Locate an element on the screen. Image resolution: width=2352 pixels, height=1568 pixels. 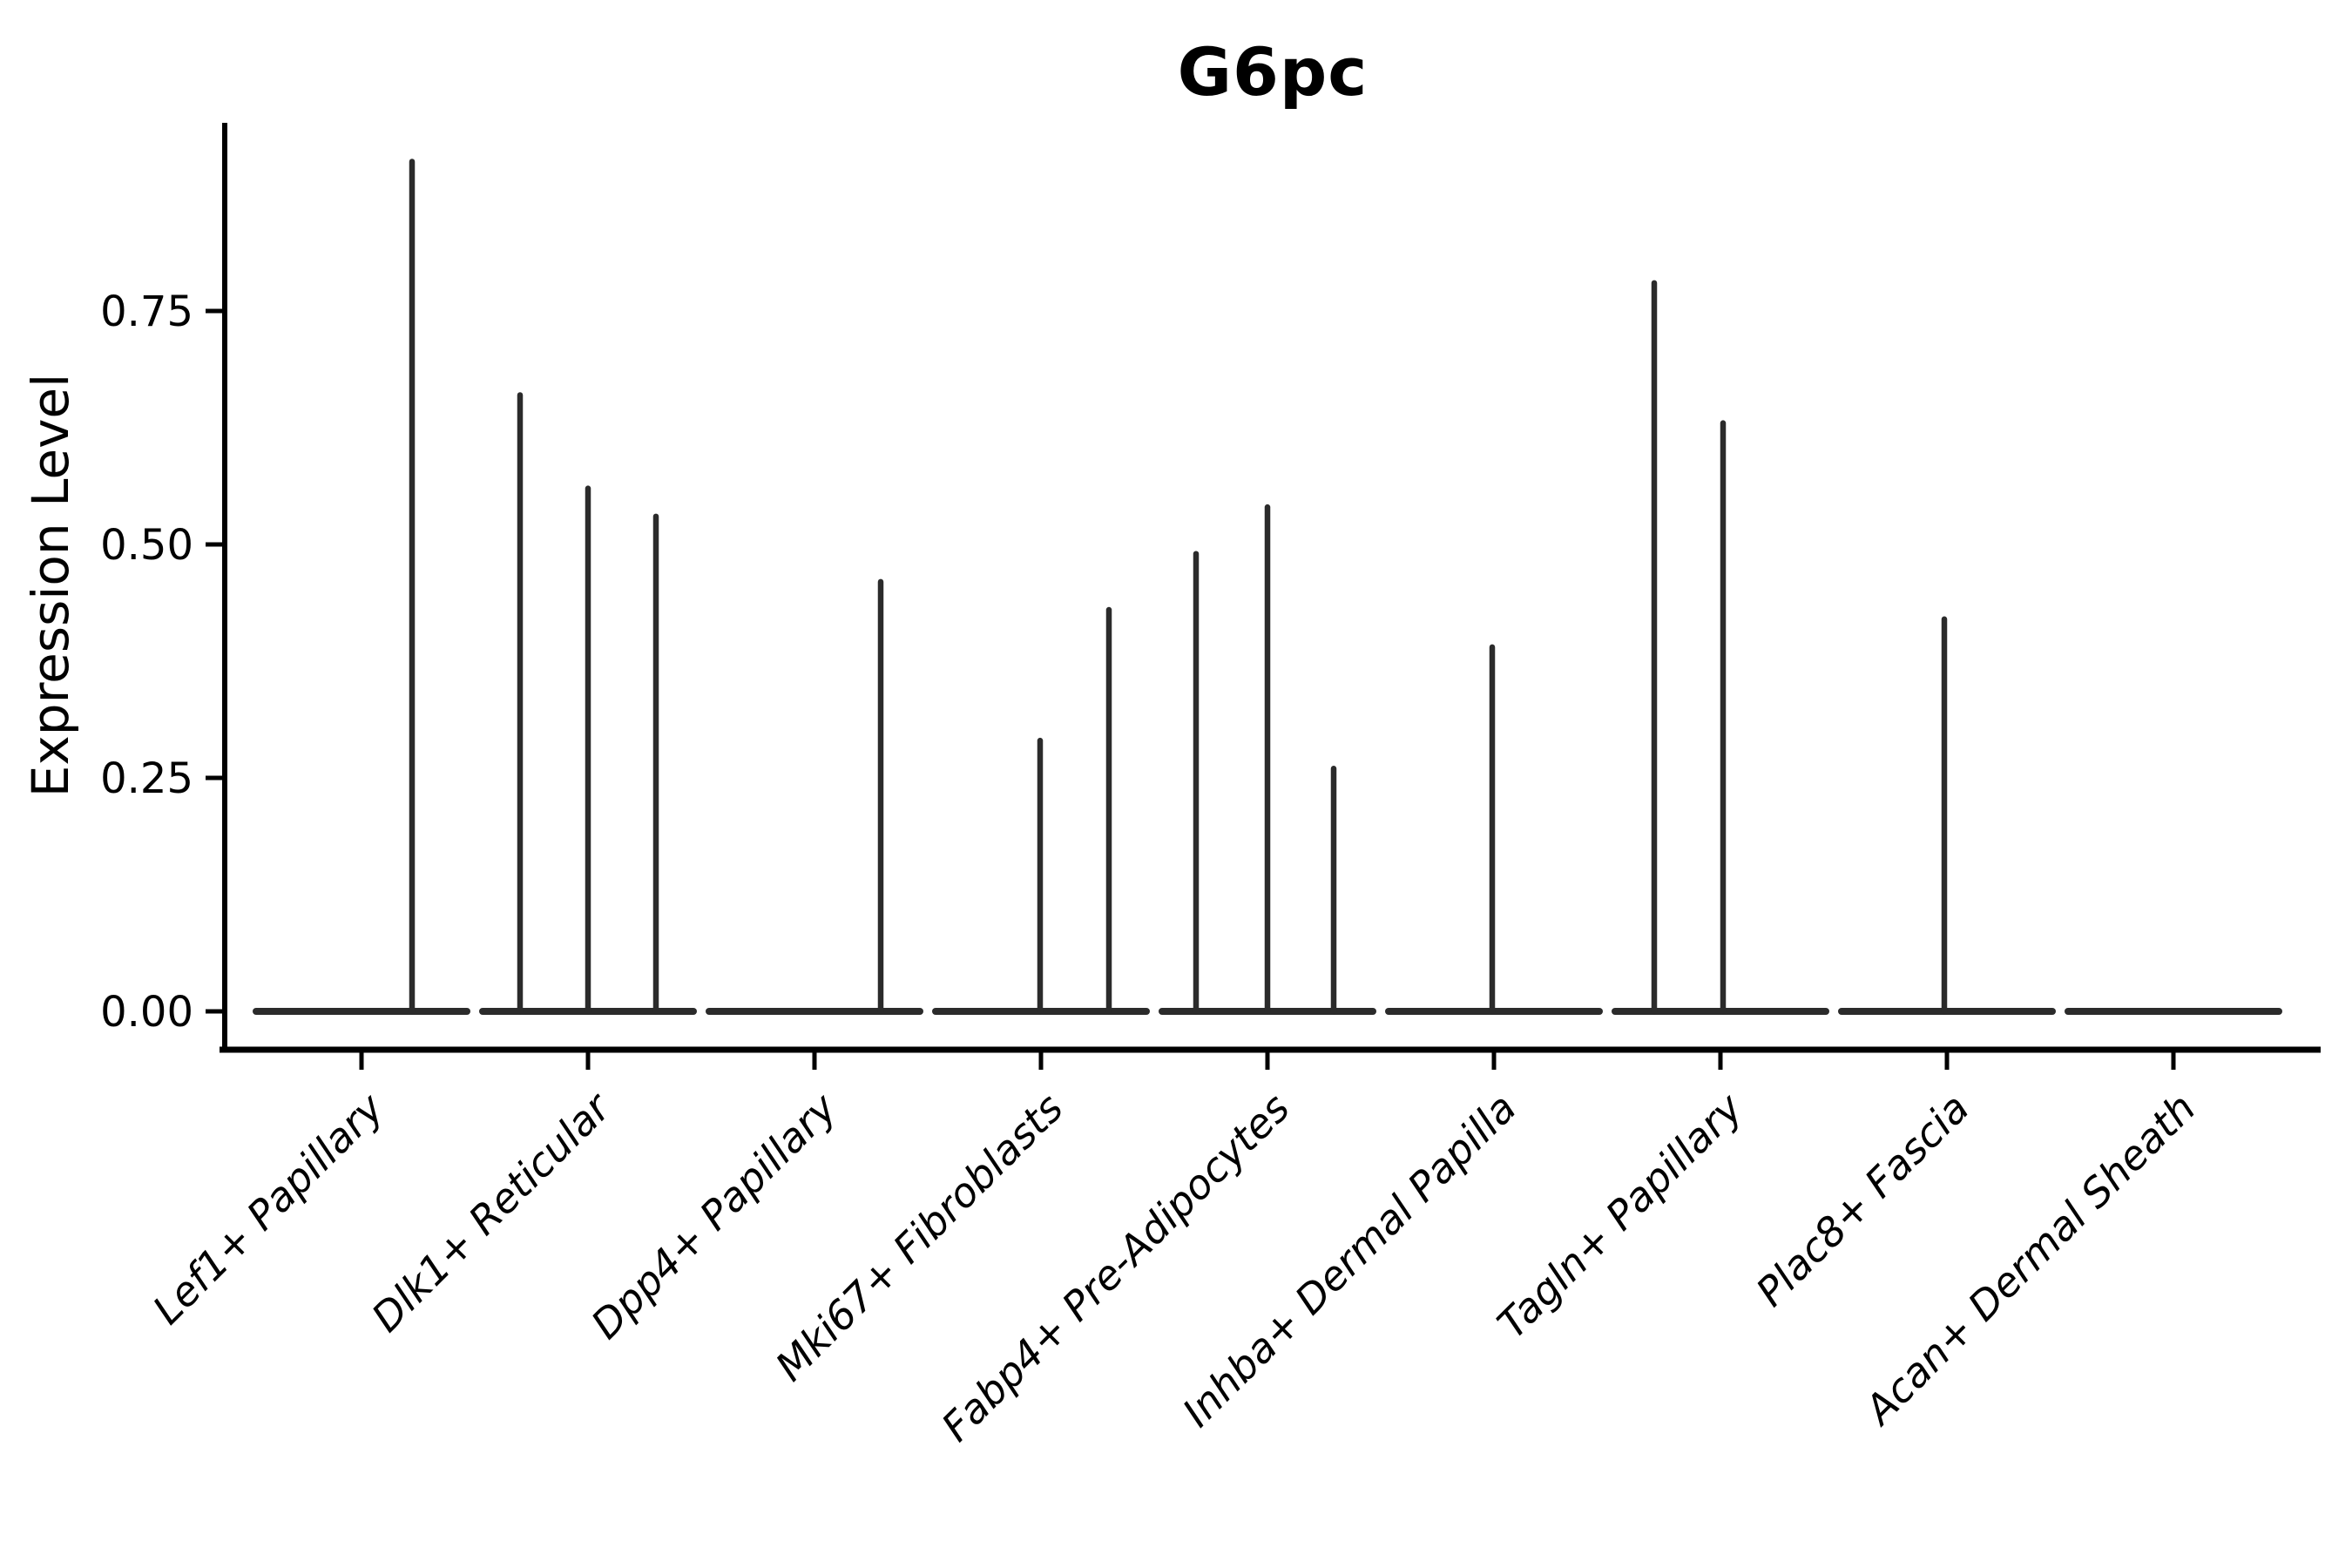
y-tick-label: 0.25 is located at coordinates (146, 778).